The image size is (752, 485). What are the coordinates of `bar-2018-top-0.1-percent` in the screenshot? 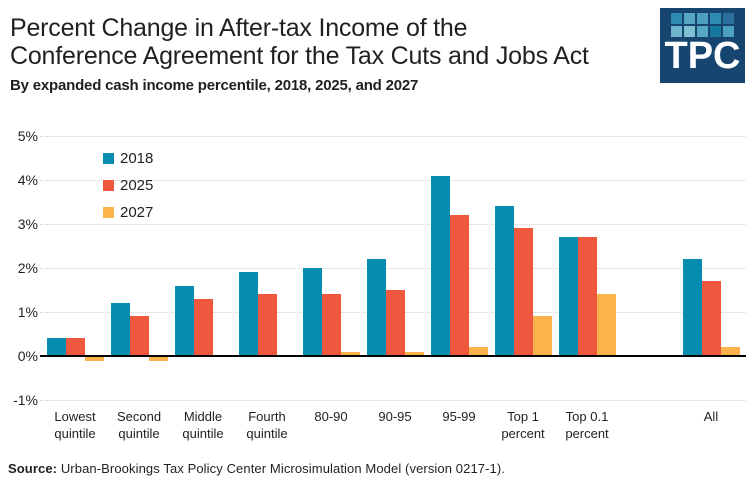 It's located at (568, 296).